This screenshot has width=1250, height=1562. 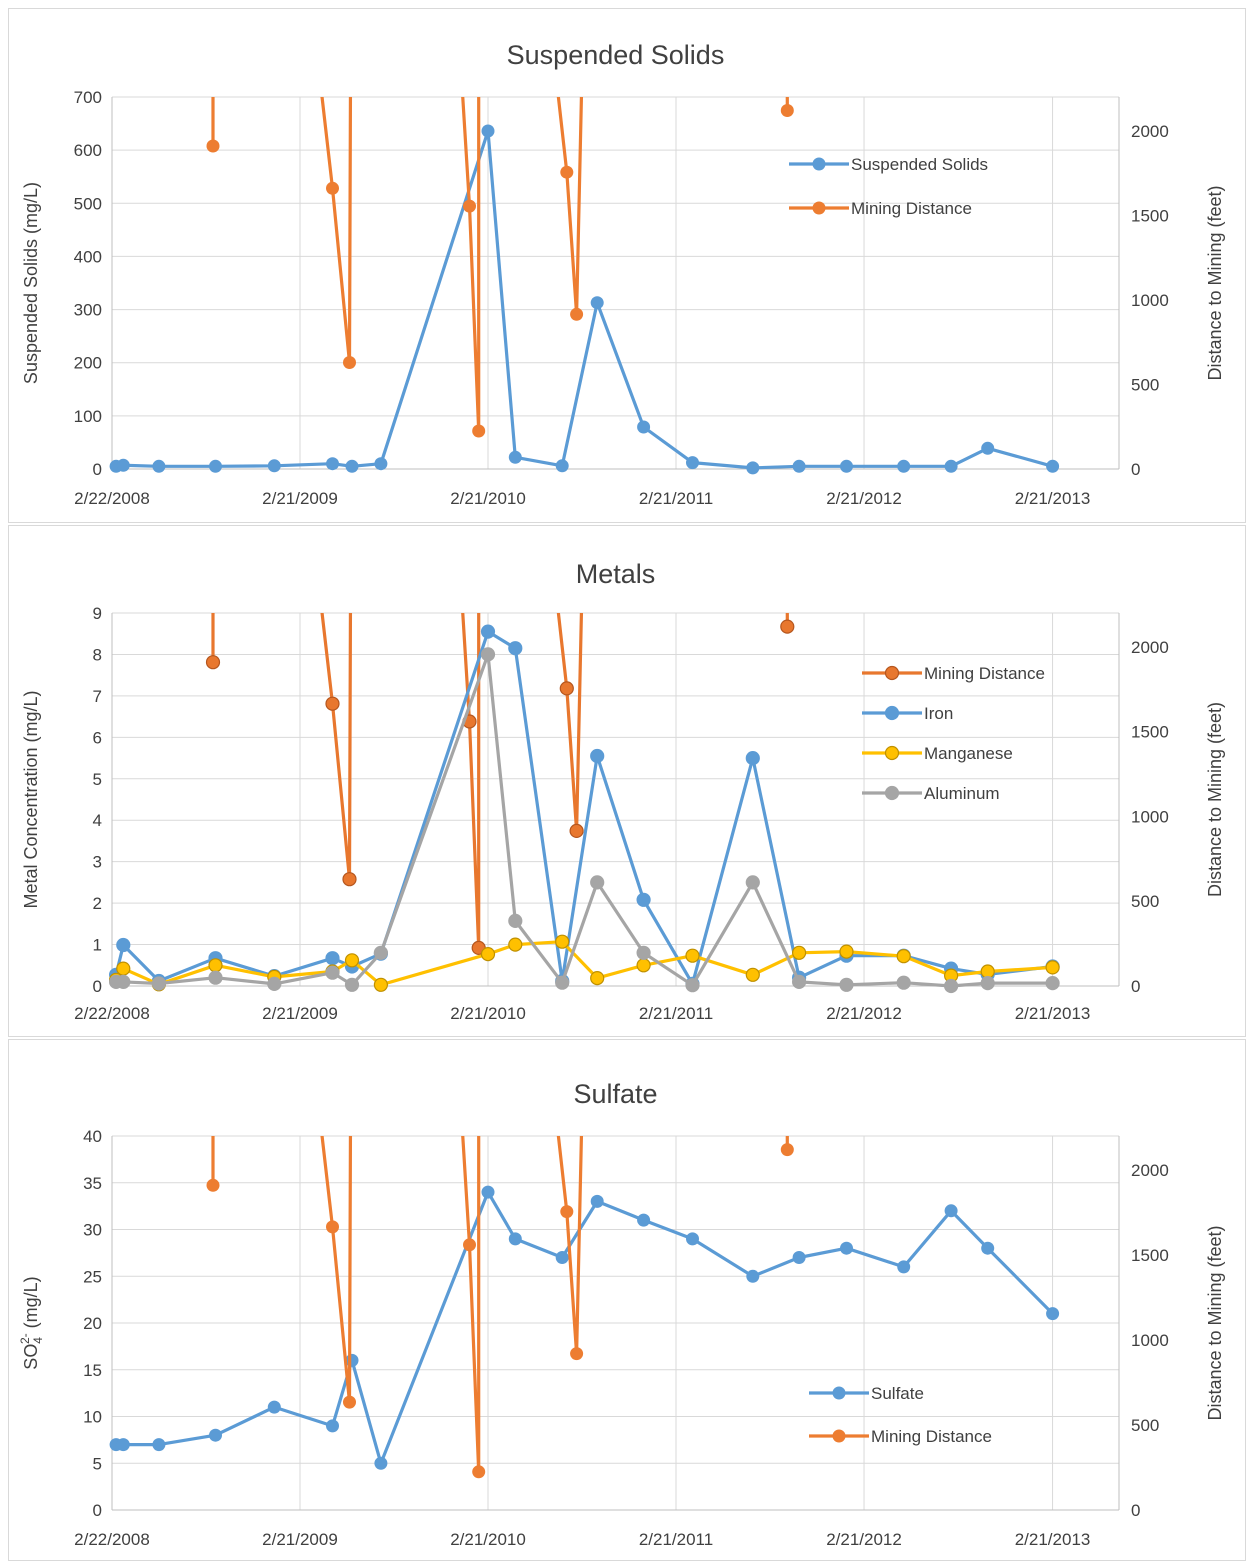 I want to click on x-tick-label: 2/21/2013, so click(x=1053, y=1013).